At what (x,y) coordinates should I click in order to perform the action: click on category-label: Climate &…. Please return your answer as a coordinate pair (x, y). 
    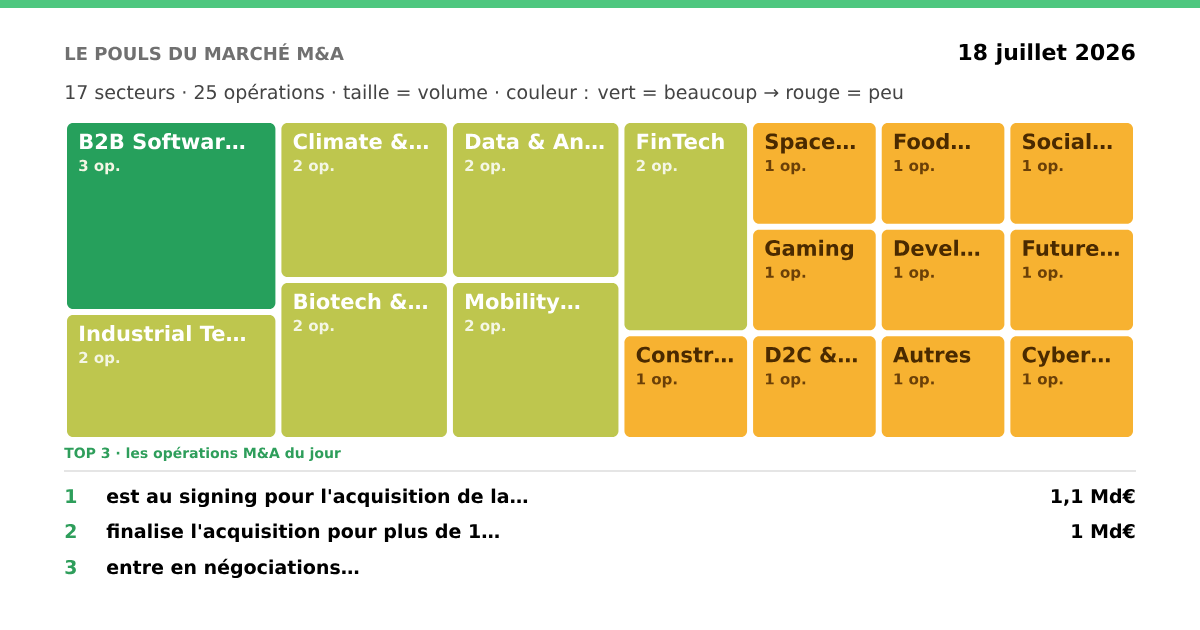
    Looking at the image, I should click on (360, 141).